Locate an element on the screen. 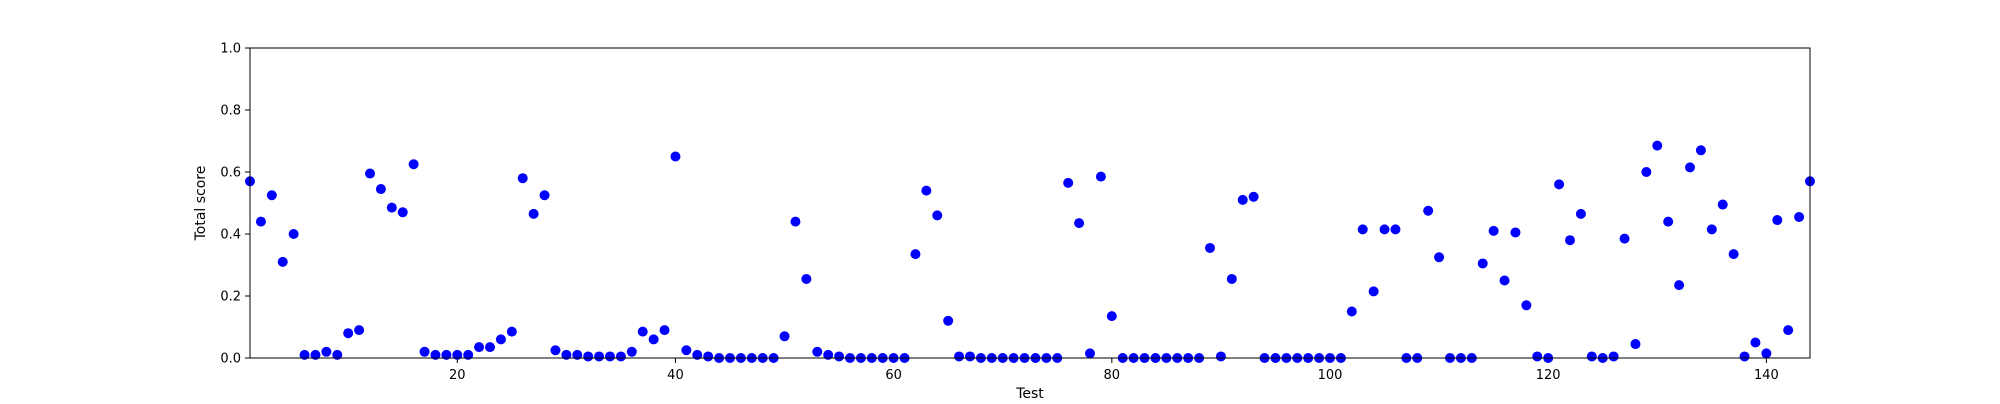 This screenshot has height=404, width=2000. y-tick-label: 1.0 is located at coordinates (230, 49).